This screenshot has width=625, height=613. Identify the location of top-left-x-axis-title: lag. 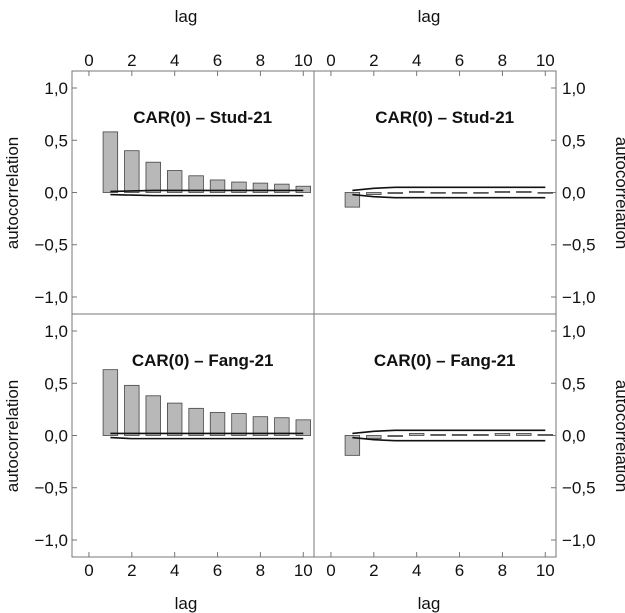
(186, 16).